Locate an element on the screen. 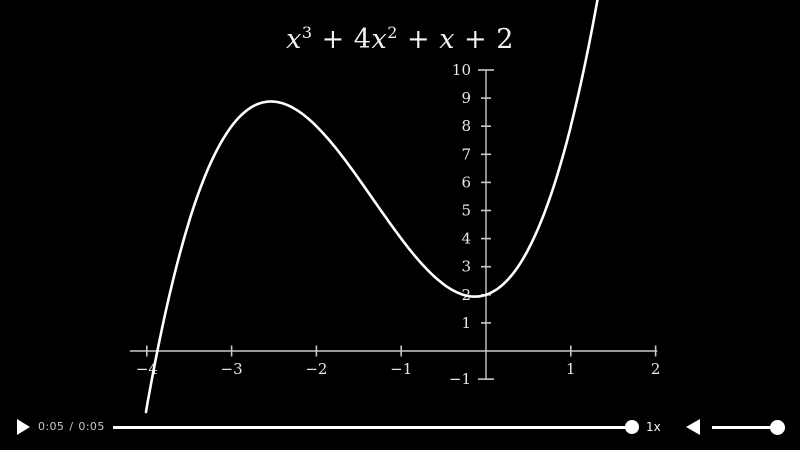  plot-title: x3 + 4x2 + x + 2 is located at coordinates (400, 39).